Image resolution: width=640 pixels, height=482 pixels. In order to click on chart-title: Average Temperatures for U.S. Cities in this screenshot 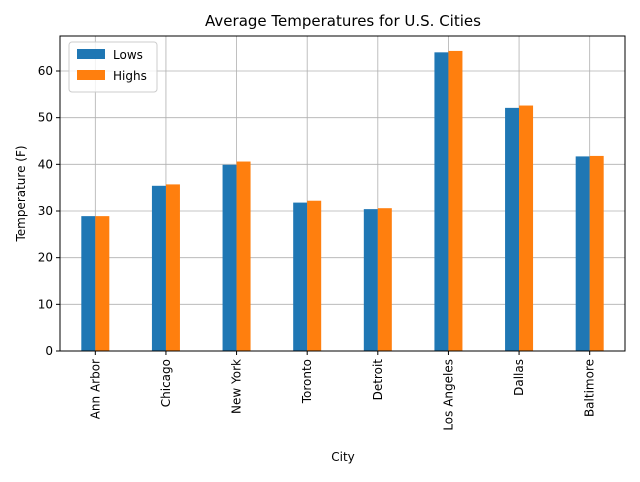, I will do `click(343, 21)`.